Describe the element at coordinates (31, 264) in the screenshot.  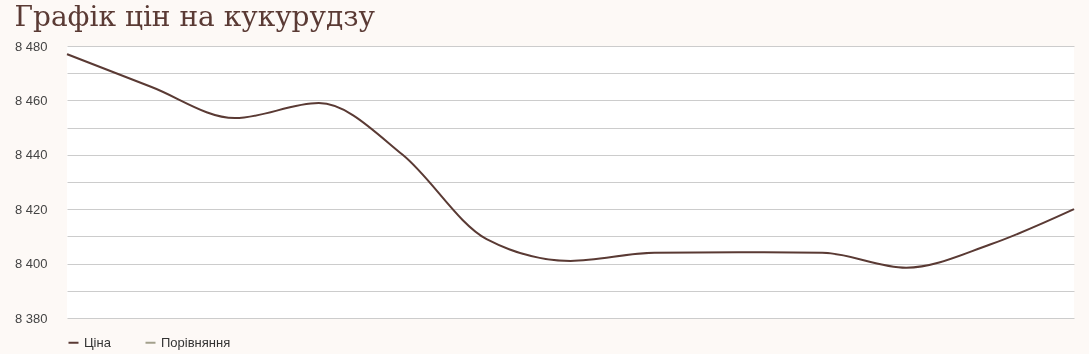
I see `y-tick-label: 8 400` at that location.